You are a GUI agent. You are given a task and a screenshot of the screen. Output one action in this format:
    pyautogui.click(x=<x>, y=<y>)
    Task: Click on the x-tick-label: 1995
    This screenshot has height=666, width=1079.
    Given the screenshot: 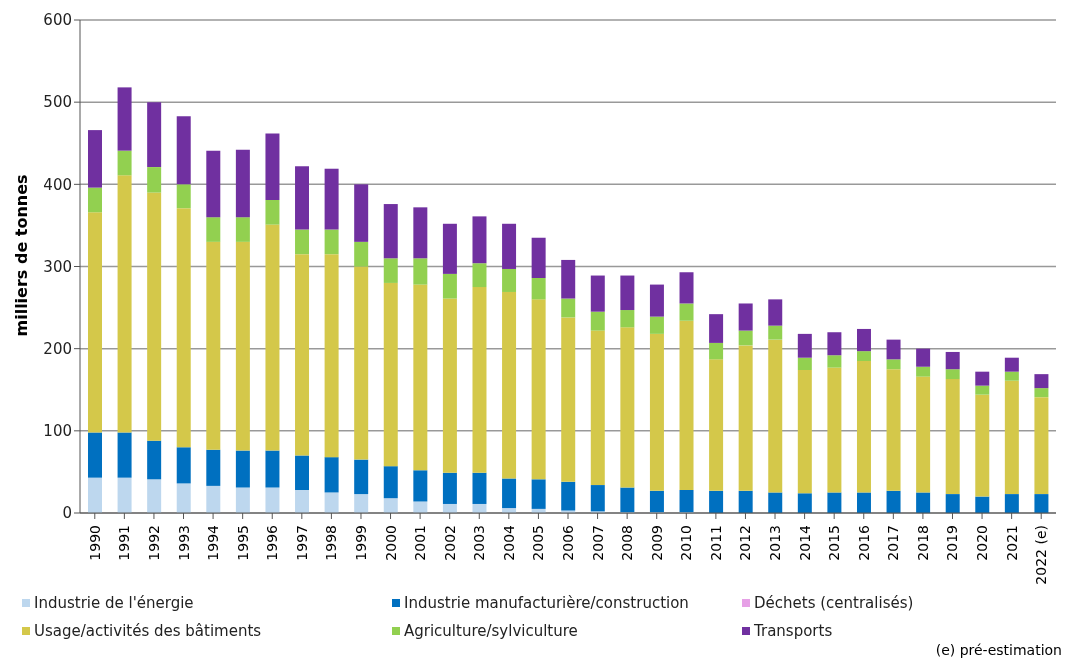 What is the action you would take?
    pyautogui.click(x=242, y=543)
    